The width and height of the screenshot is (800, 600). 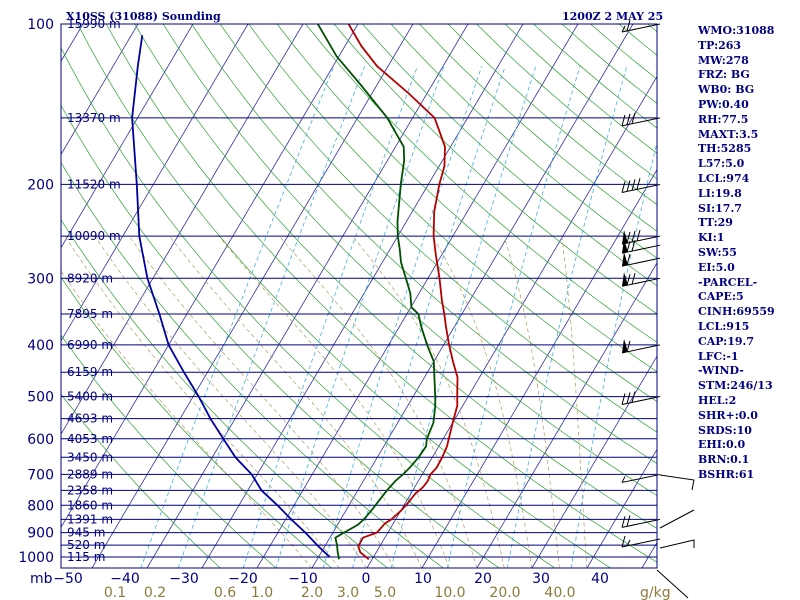 I want to click on pressure-tick-label: 1000, so click(x=36, y=558).